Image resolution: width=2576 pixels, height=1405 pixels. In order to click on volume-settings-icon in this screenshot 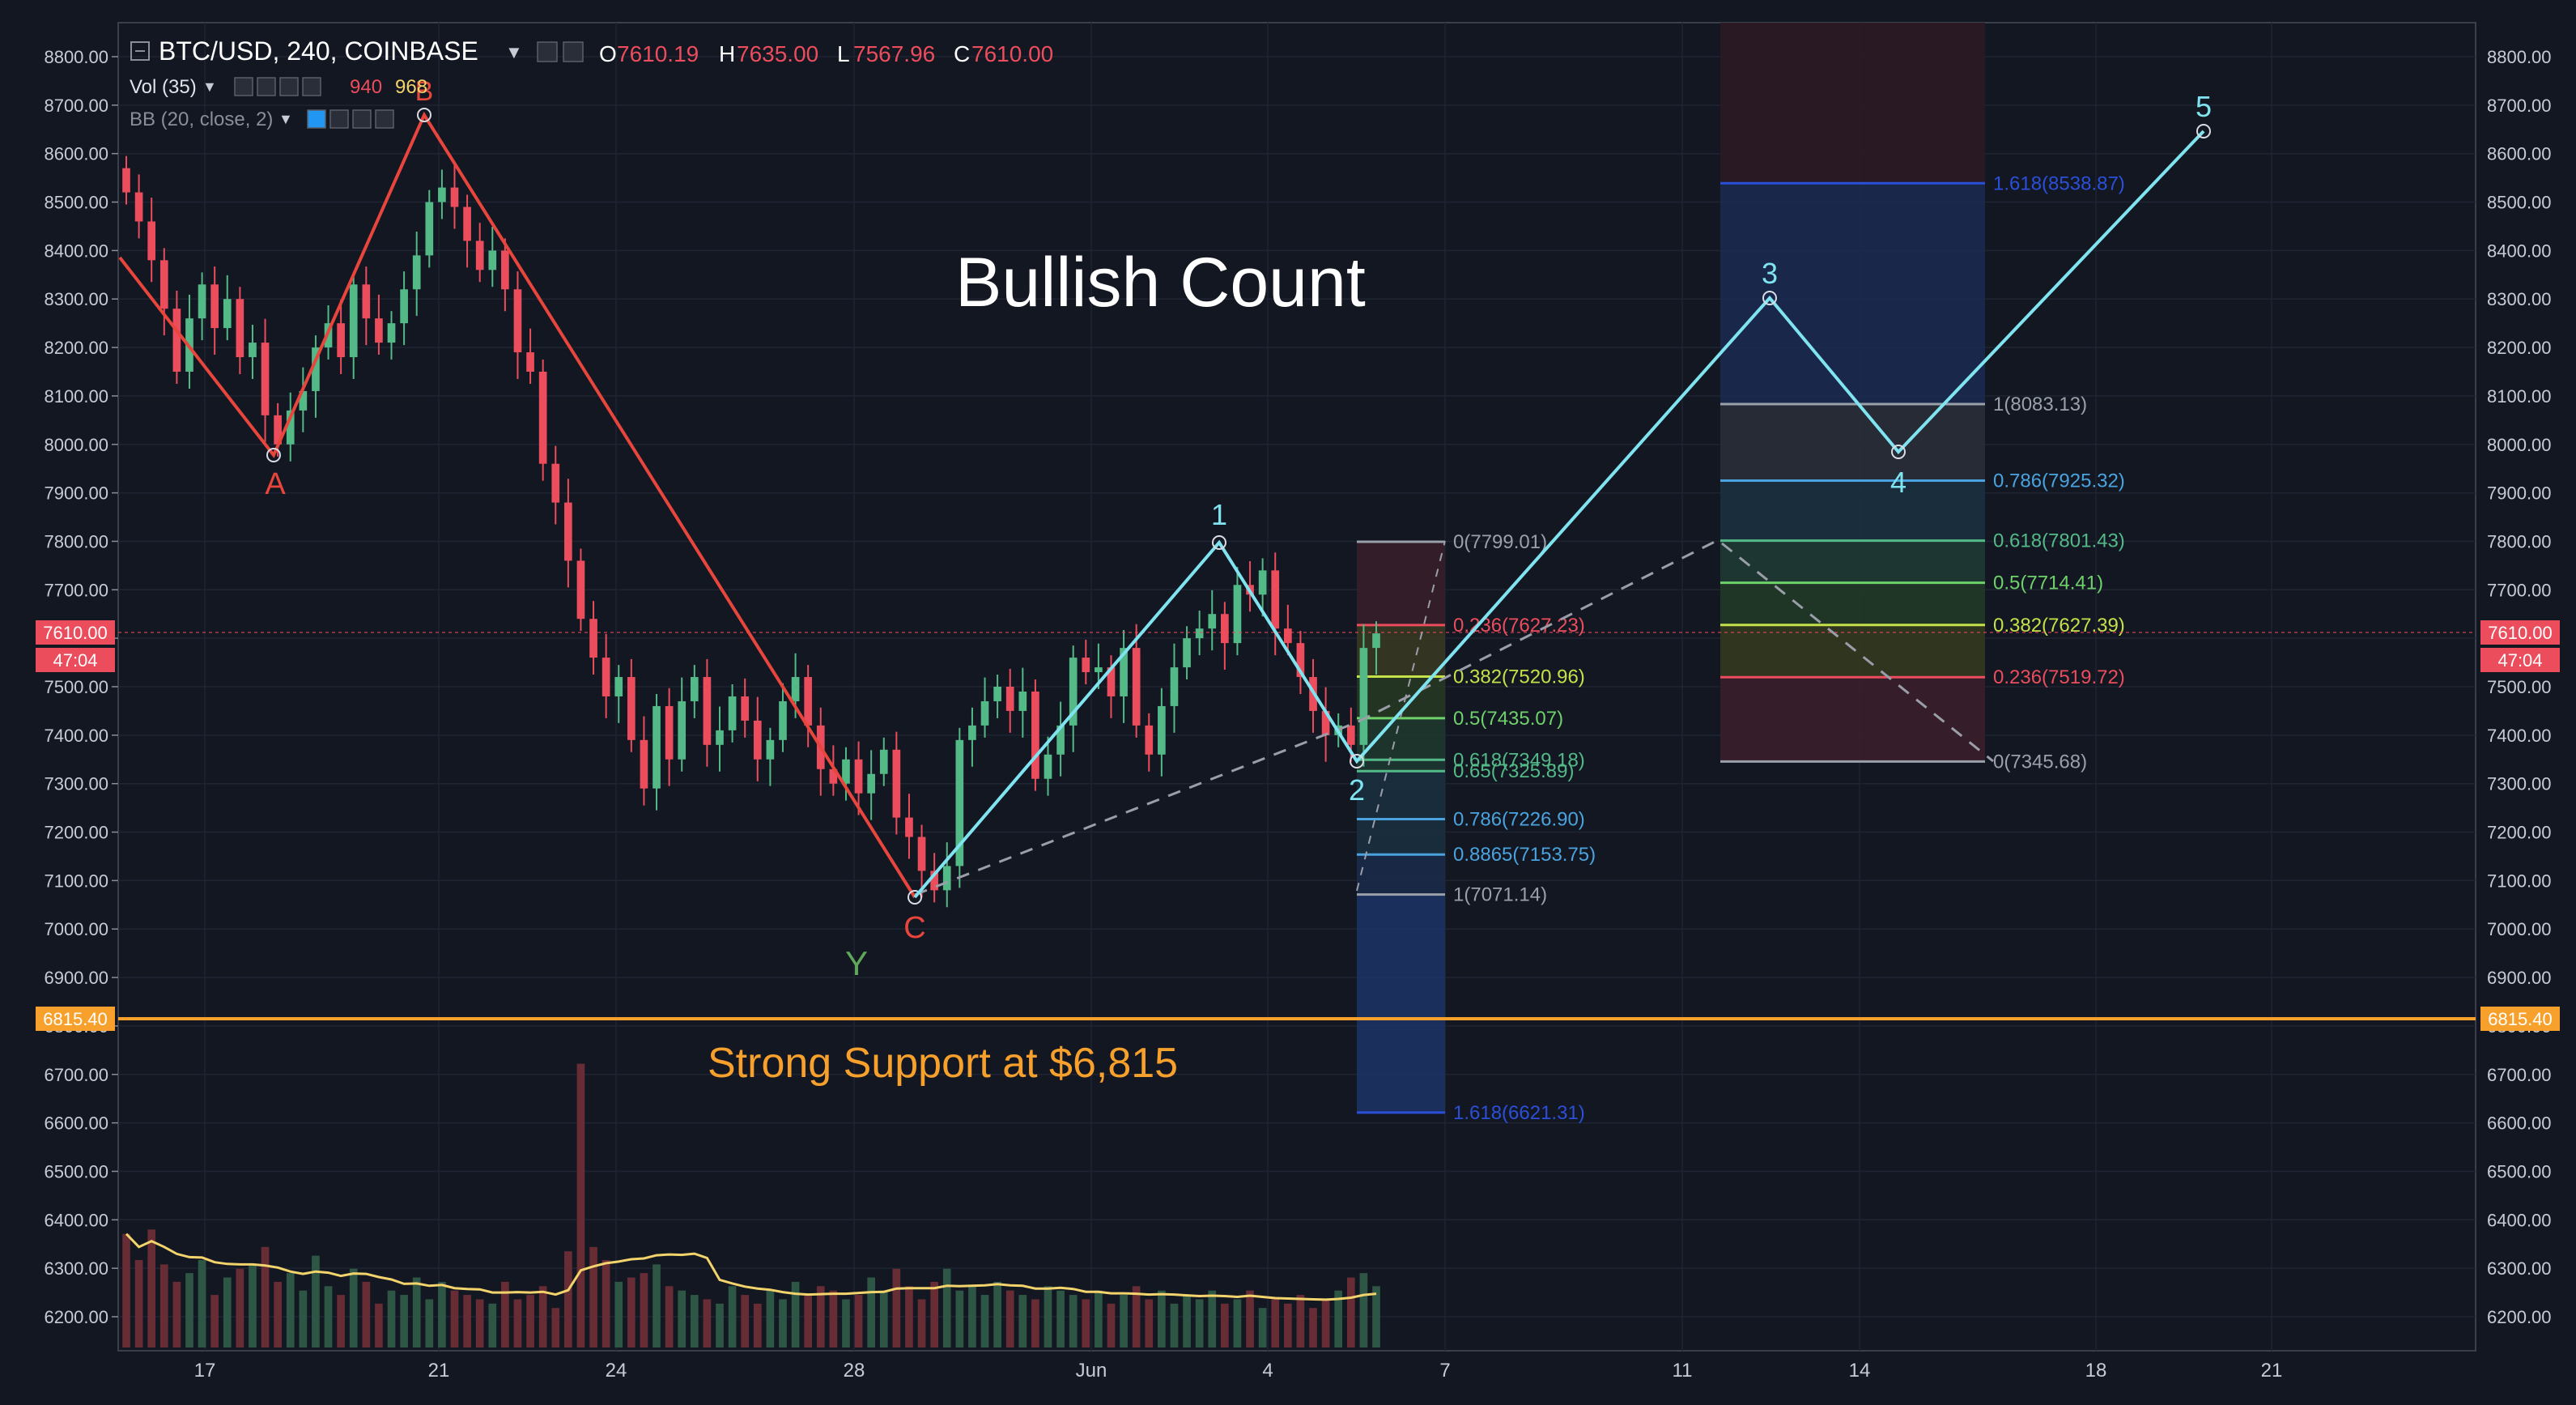, I will do `click(266, 86)`.